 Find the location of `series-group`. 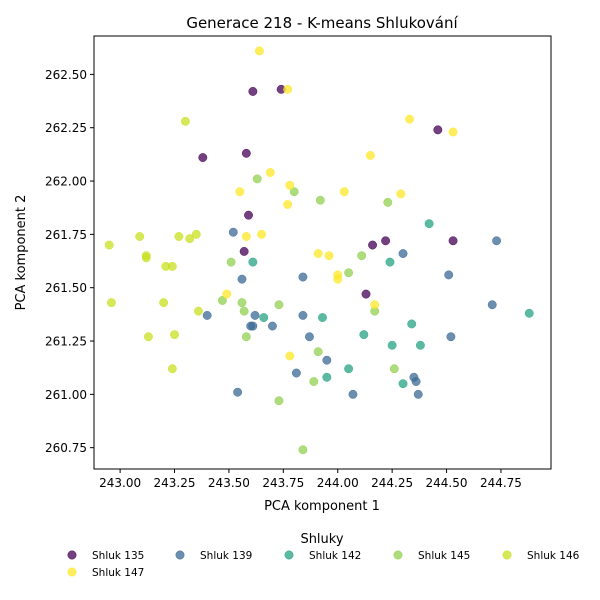

series-group is located at coordinates (391, 304).